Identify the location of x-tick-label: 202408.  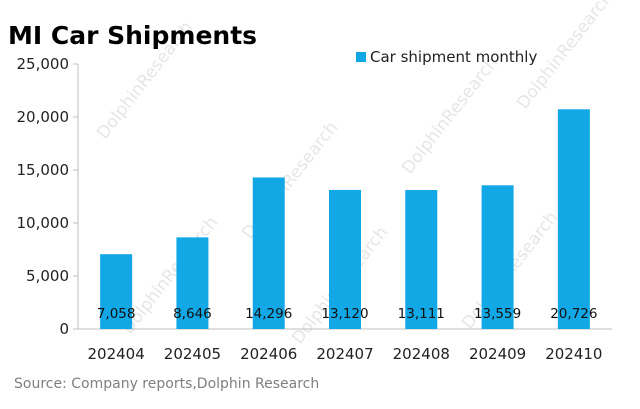
(421, 354).